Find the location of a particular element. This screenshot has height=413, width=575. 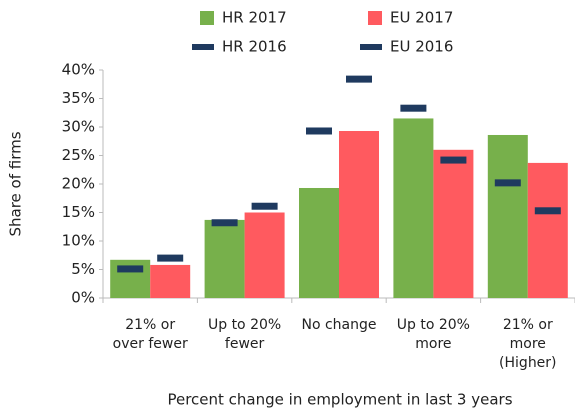

legend-label: HR 2016 is located at coordinates (254, 47).